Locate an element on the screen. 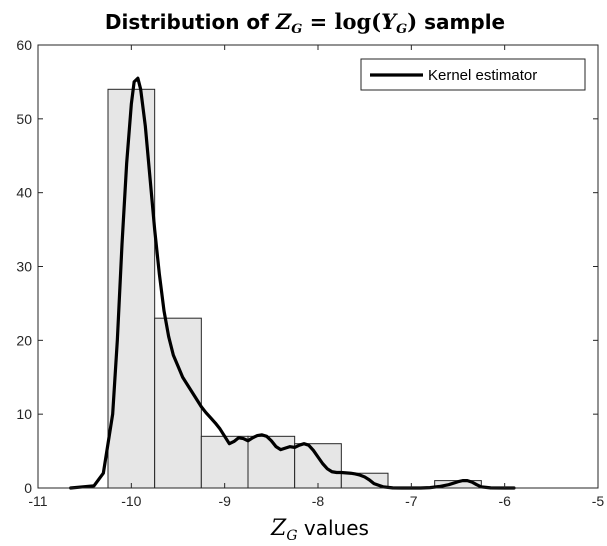  title-func: log( is located at coordinates (358, 21).